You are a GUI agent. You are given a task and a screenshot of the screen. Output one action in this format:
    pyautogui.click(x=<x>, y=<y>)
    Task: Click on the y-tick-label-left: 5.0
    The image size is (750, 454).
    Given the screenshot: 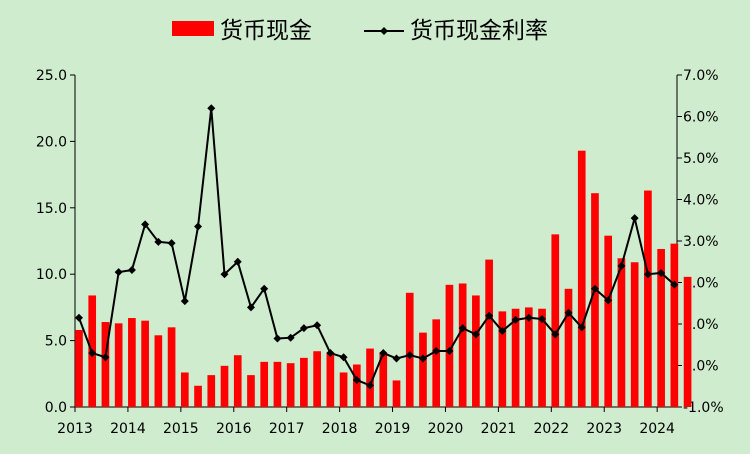 What is the action you would take?
    pyautogui.click(x=56, y=342)
    